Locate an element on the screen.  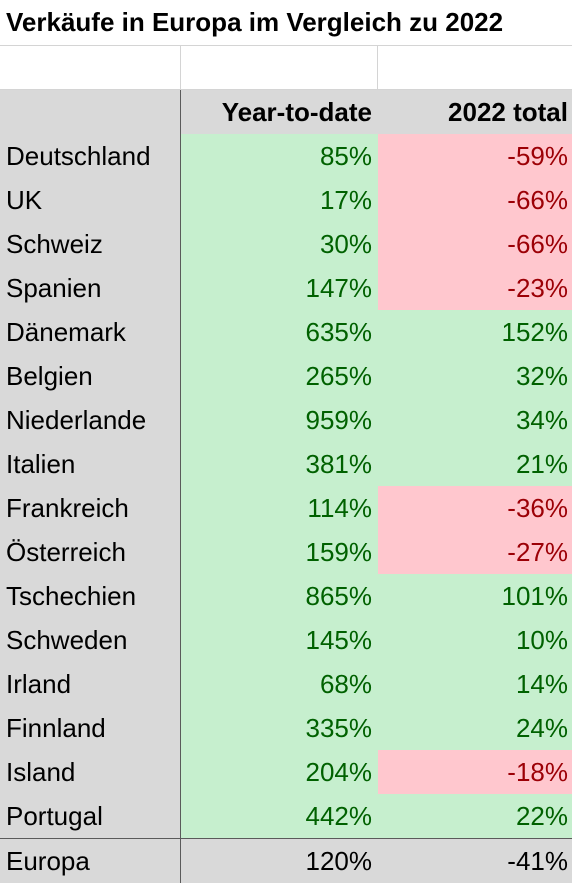
ytd-cell: 85% is located at coordinates (279, 156).